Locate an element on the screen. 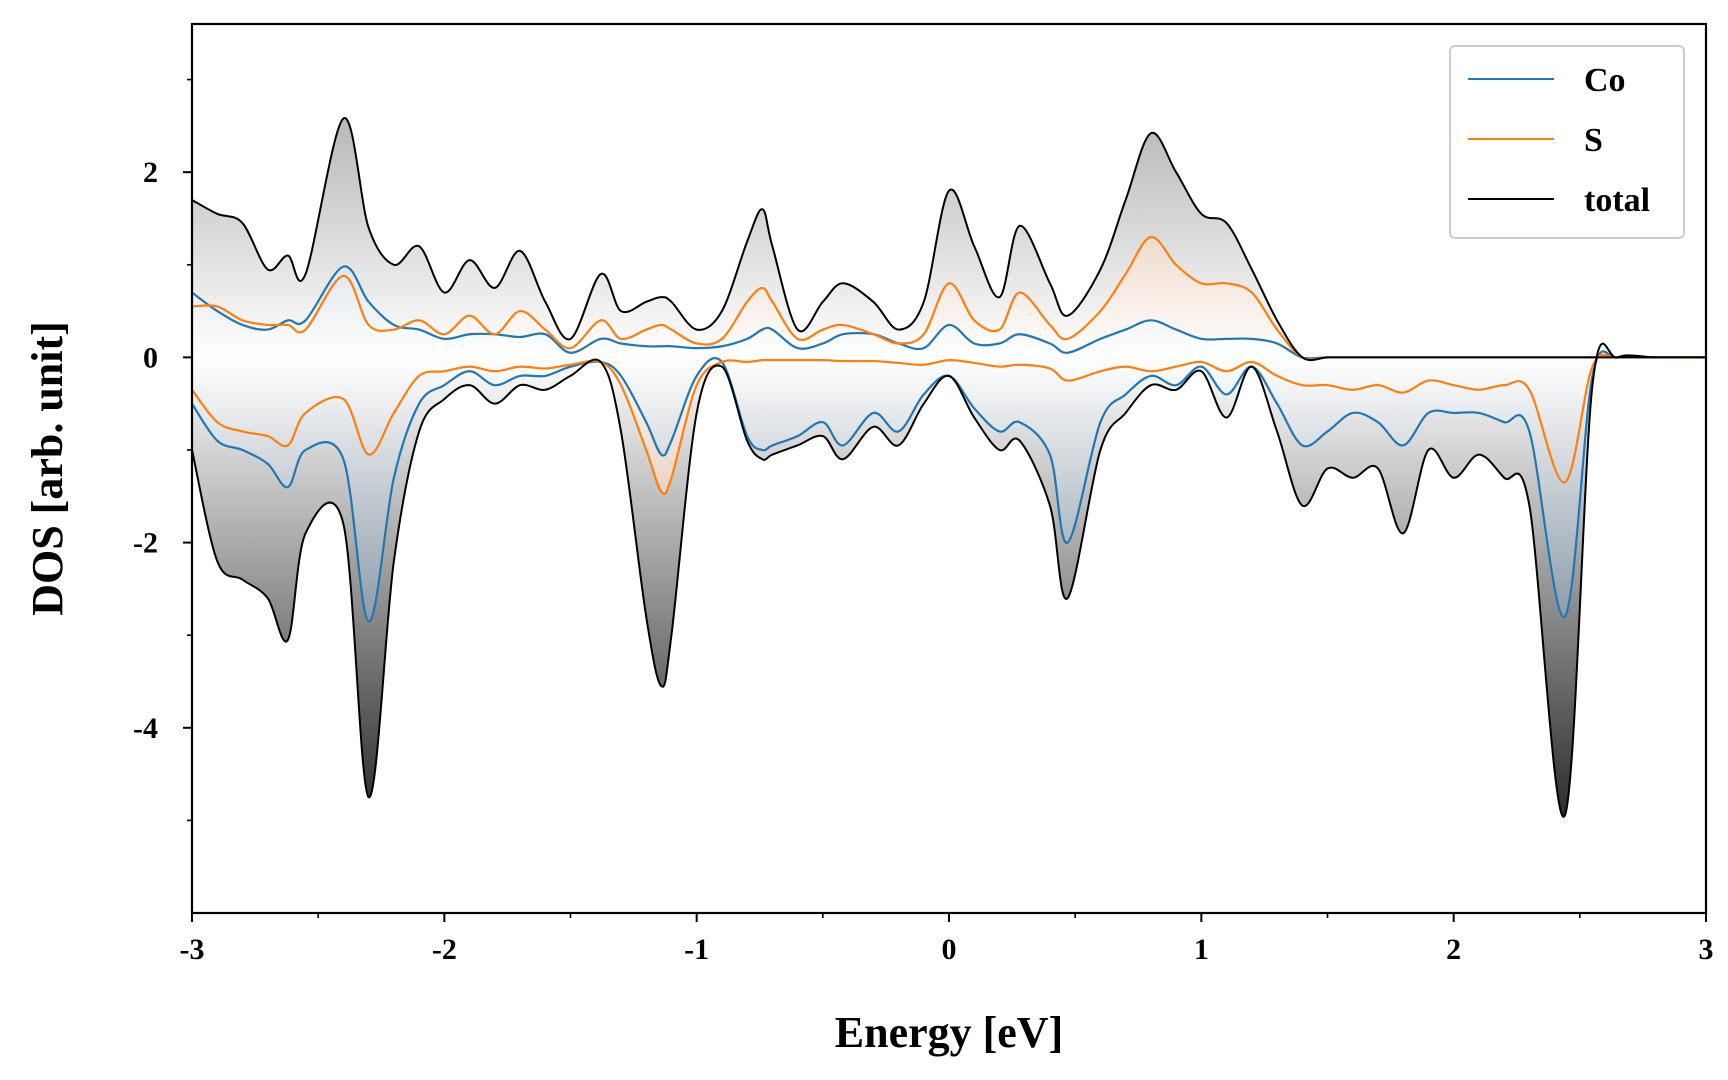 This screenshot has width=1728, height=1080. y-tick-label: 2 is located at coordinates (150, 172).